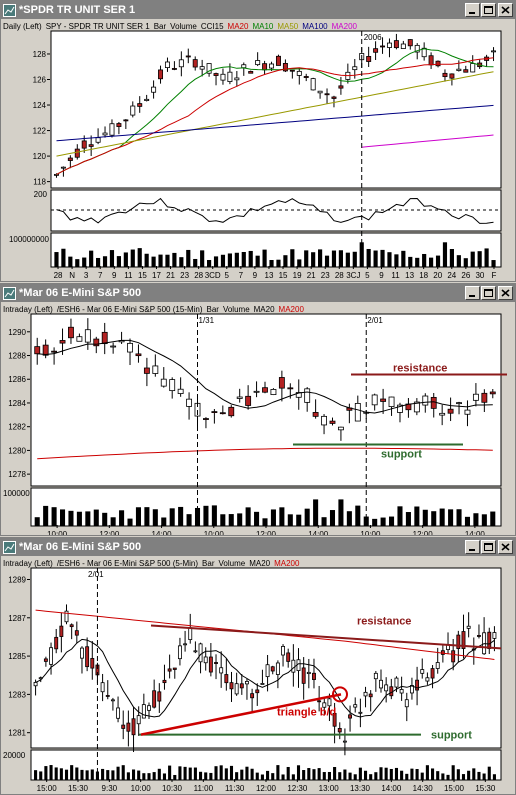 The image size is (516, 795). Describe the element at coordinates (160, 26) in the screenshot. I see `legend-item: Bar` at that location.